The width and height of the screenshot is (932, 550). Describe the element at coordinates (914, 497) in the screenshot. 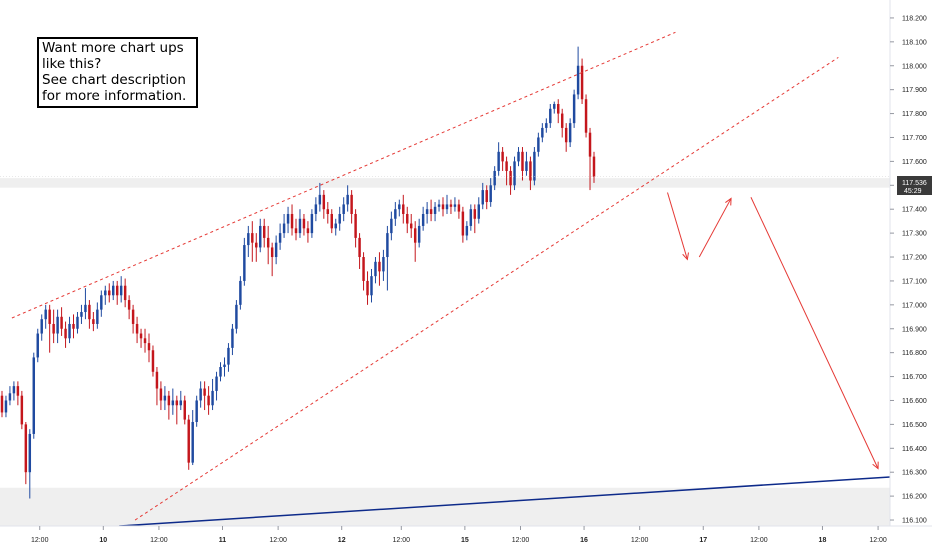

I see `y-tick-label: 116.200` at that location.